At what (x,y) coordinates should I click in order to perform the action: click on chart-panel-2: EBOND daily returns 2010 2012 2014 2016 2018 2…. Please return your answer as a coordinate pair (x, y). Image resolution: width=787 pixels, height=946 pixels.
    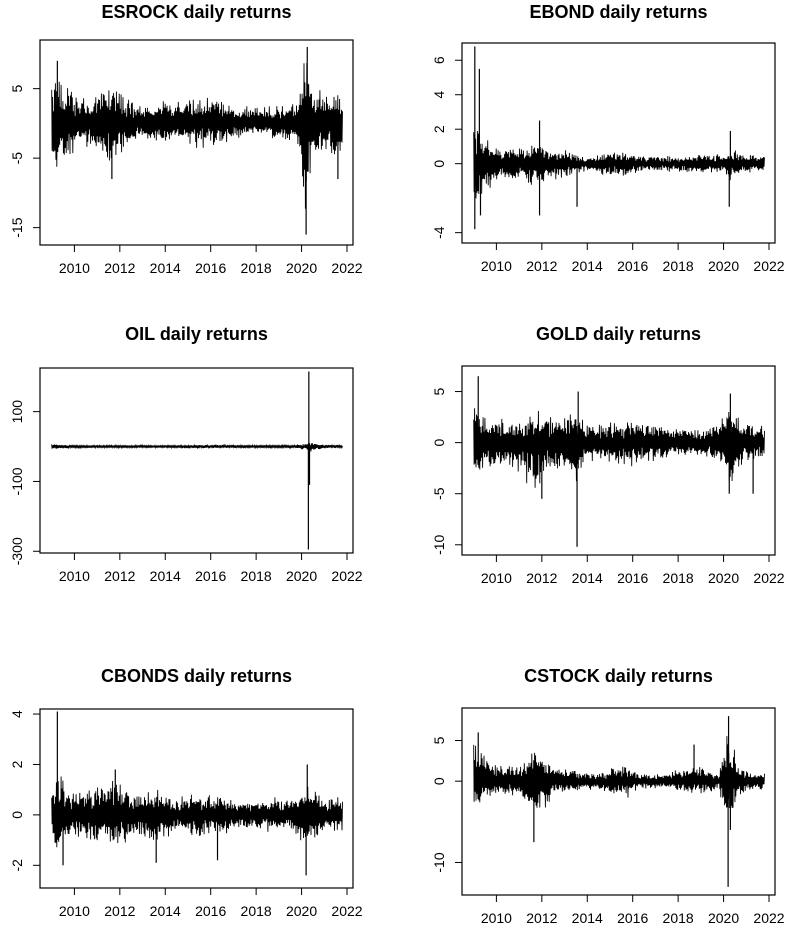
    Looking at the image, I should click on (608, 138).